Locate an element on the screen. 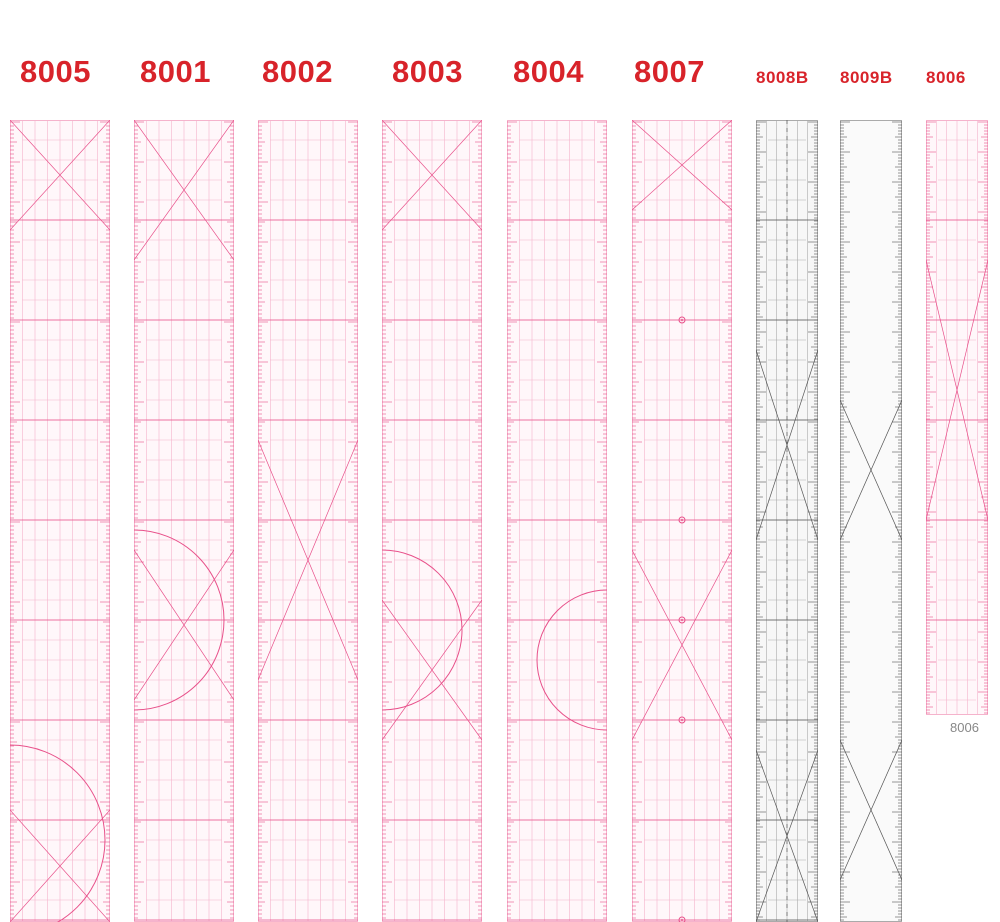 The width and height of the screenshot is (1000, 922). ruler-8006-caption: 8006 is located at coordinates (964, 727).